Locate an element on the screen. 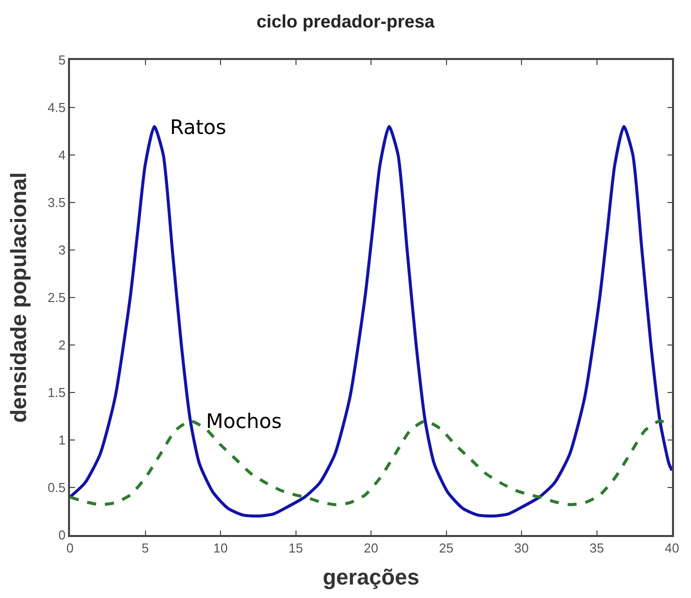 The image size is (691, 598). x-tick-label: 10 is located at coordinates (220, 548).